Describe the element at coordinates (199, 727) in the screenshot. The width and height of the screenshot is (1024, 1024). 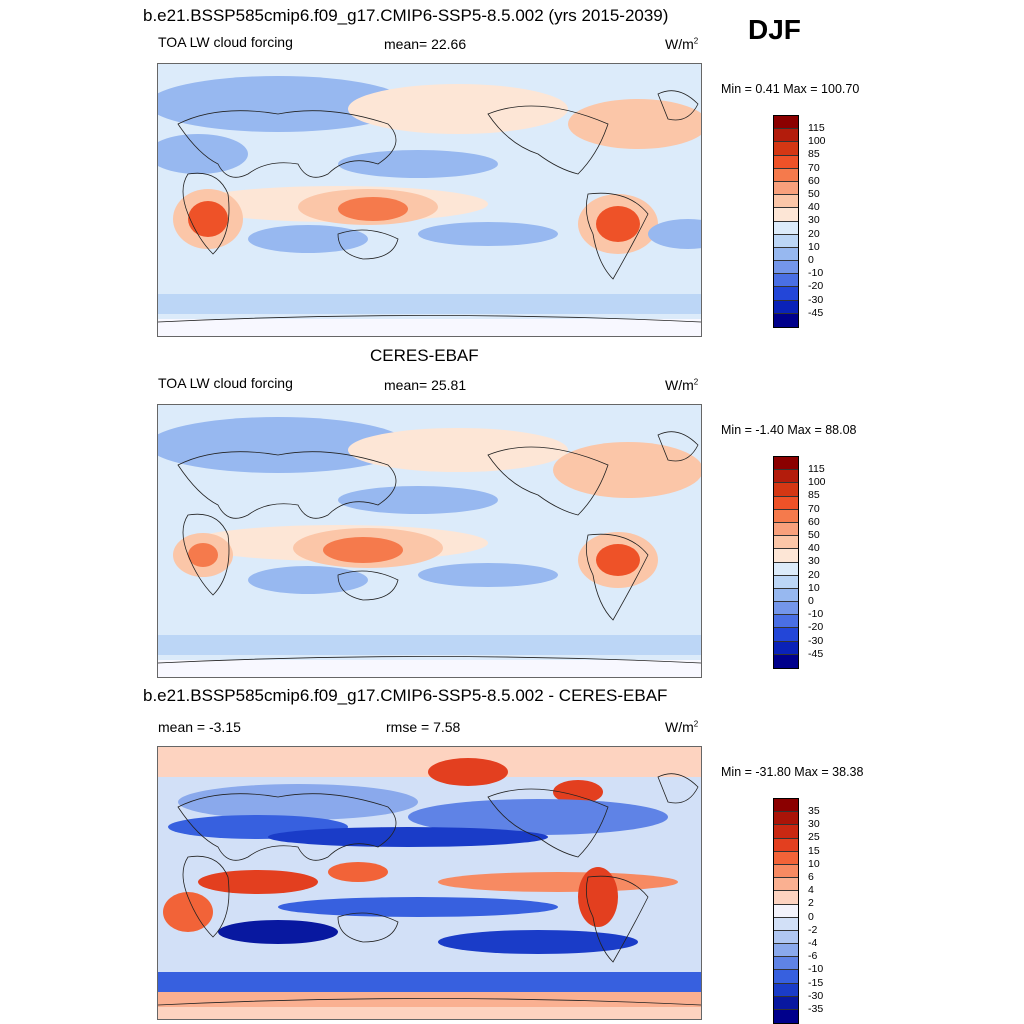
I see `panel-3-mean: mean = -3.15` at that location.